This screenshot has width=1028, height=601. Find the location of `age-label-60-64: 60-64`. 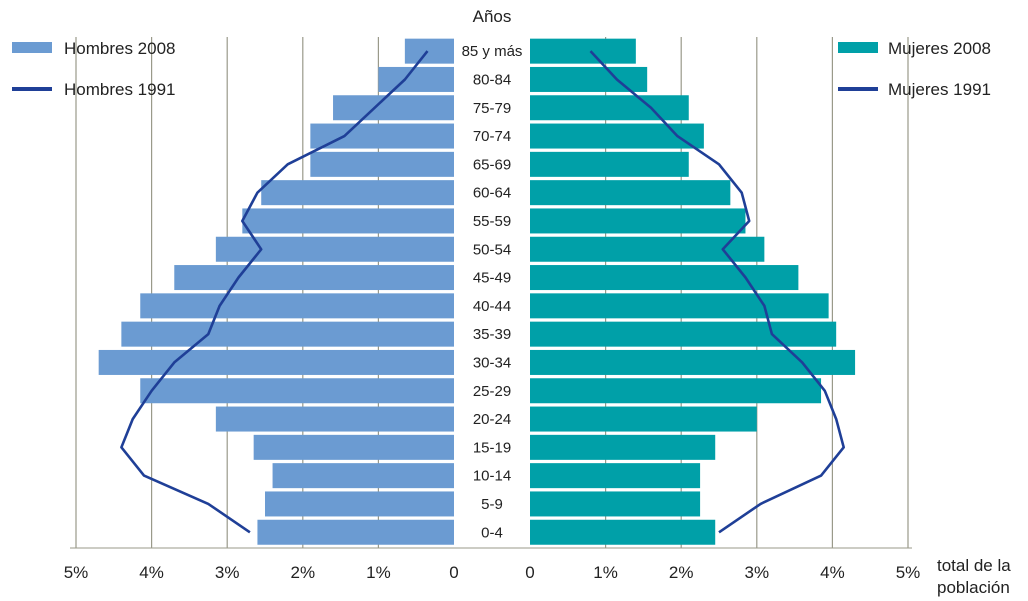

age-label-60-64: 60-64 is located at coordinates (492, 193).